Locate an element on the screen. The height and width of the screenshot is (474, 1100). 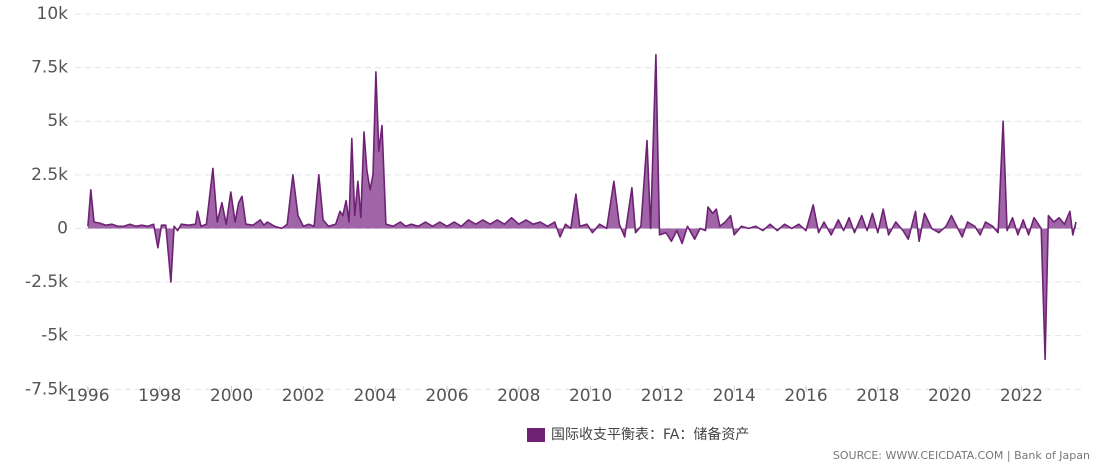
x-tick-label: 1996 is located at coordinates (87, 396).